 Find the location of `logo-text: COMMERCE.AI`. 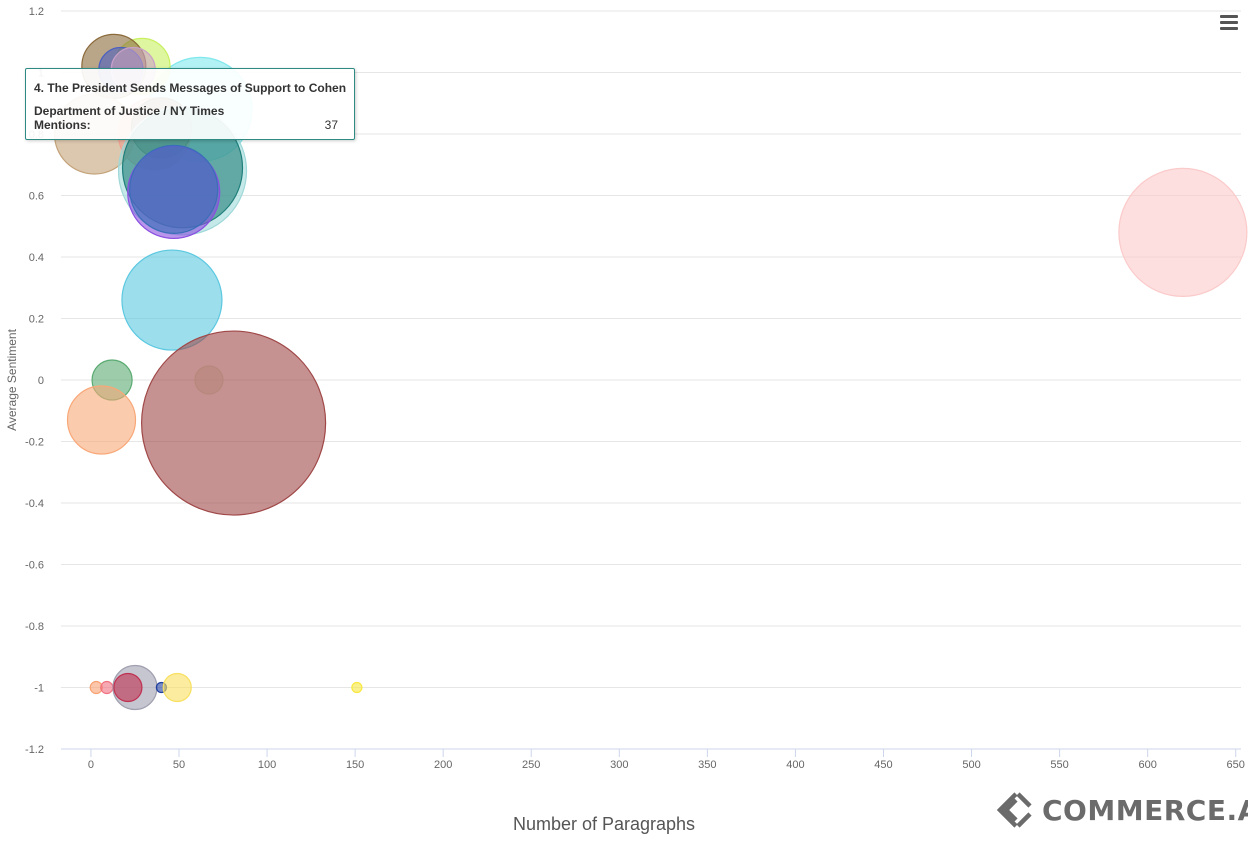

logo-text: COMMERCE.AI is located at coordinates (1145, 810).